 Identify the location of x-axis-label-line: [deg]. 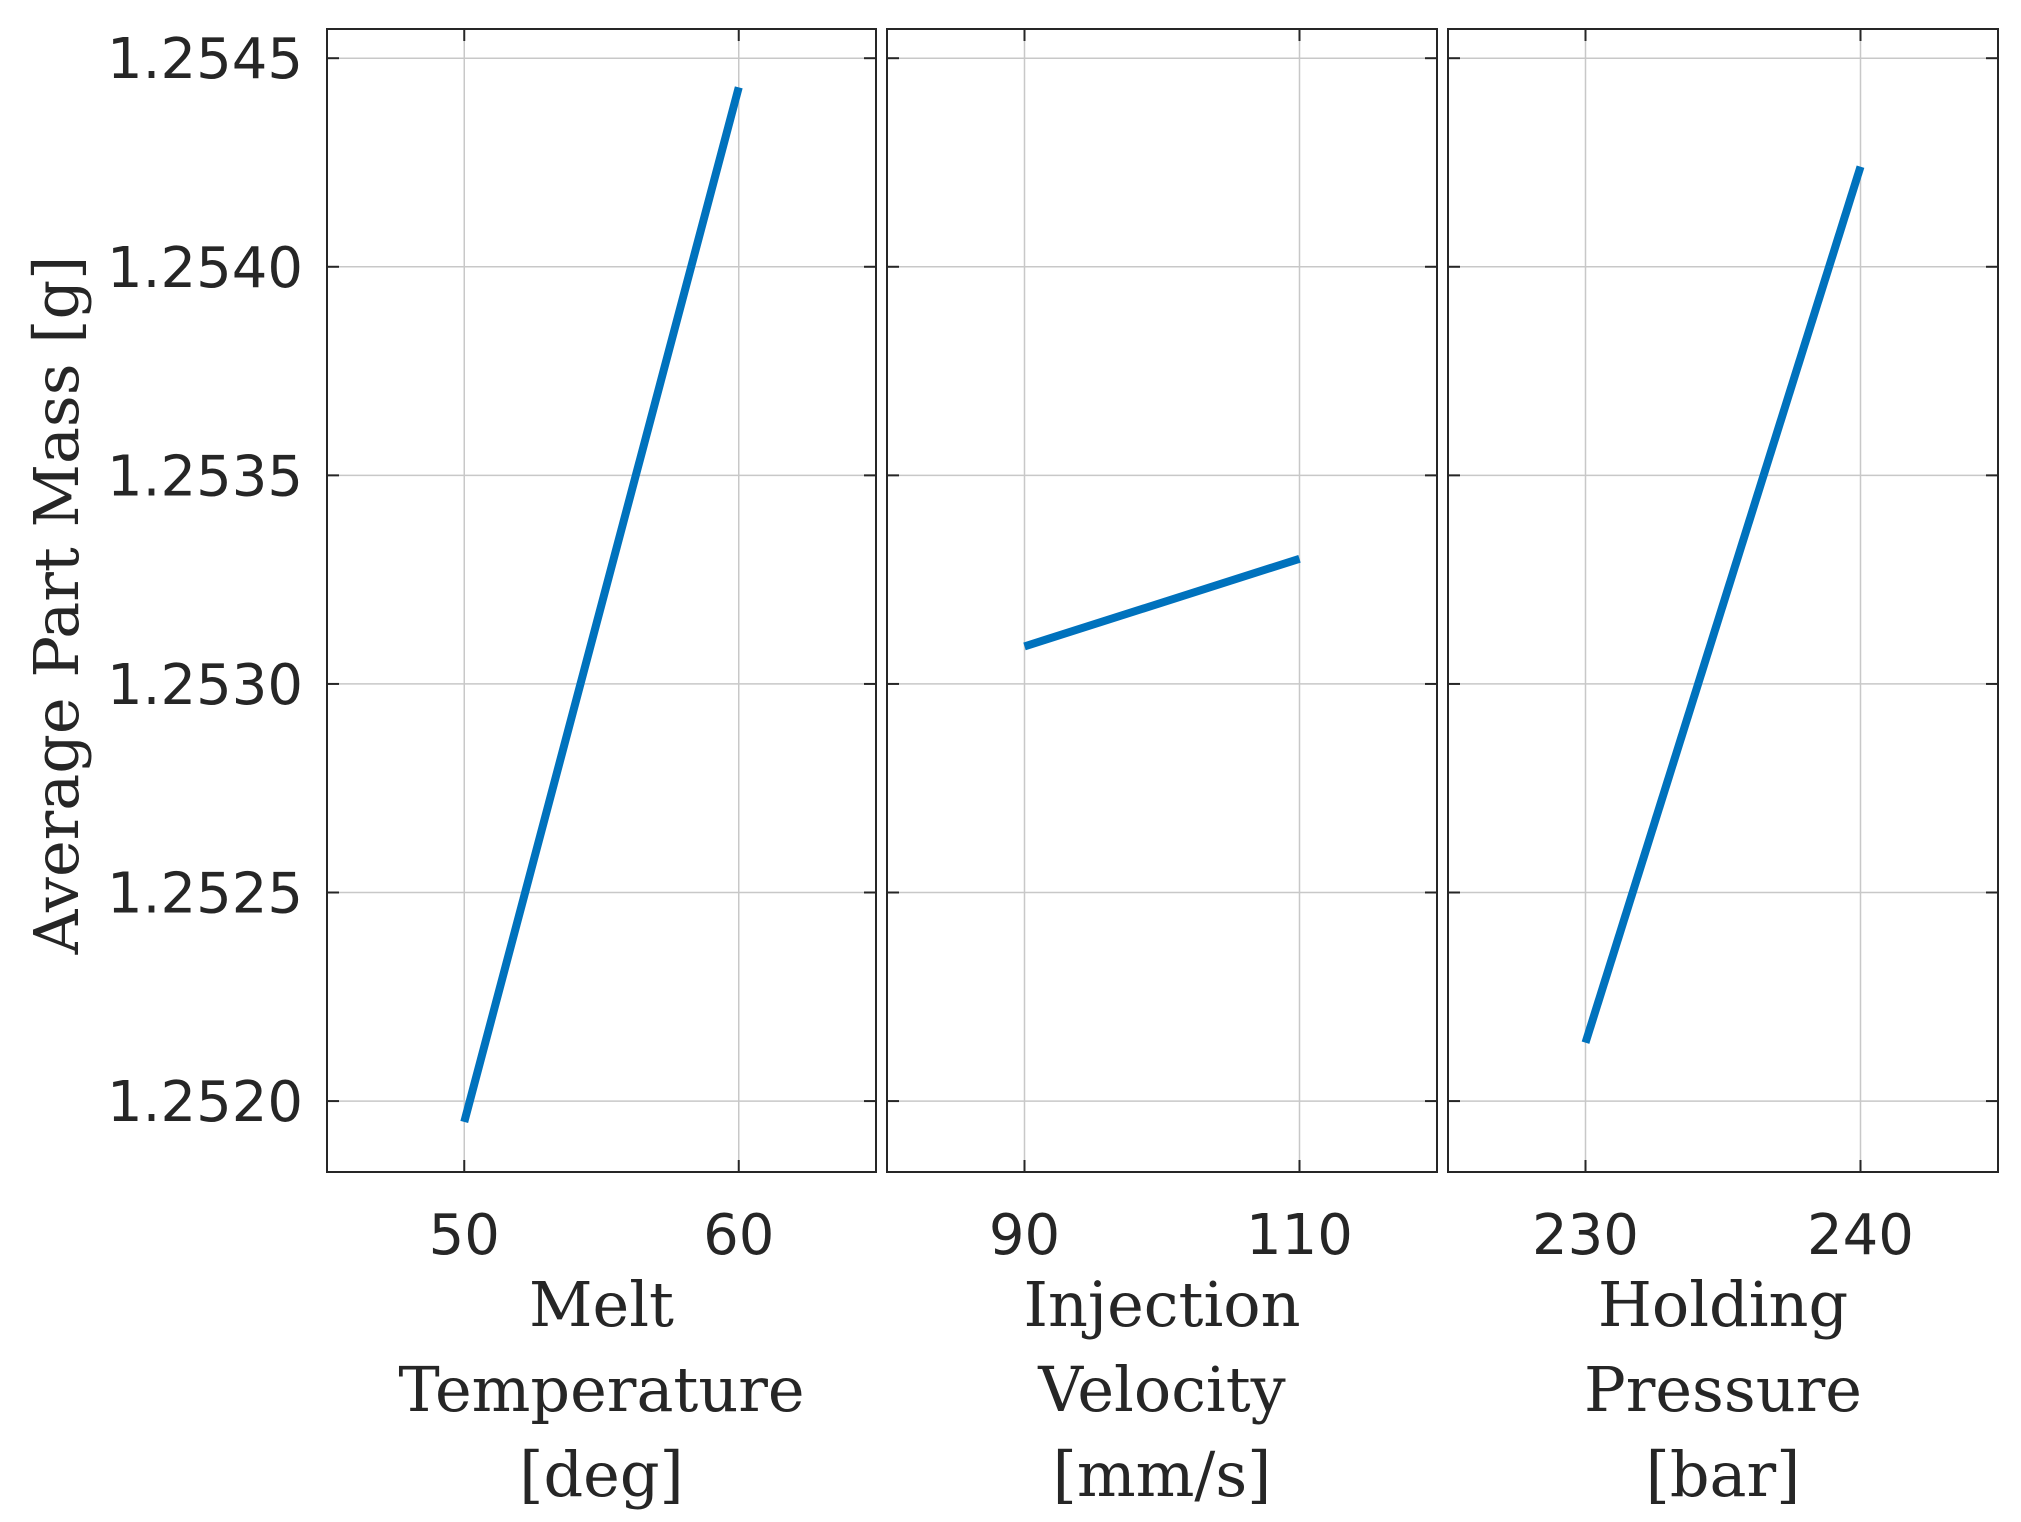
(601, 1474).